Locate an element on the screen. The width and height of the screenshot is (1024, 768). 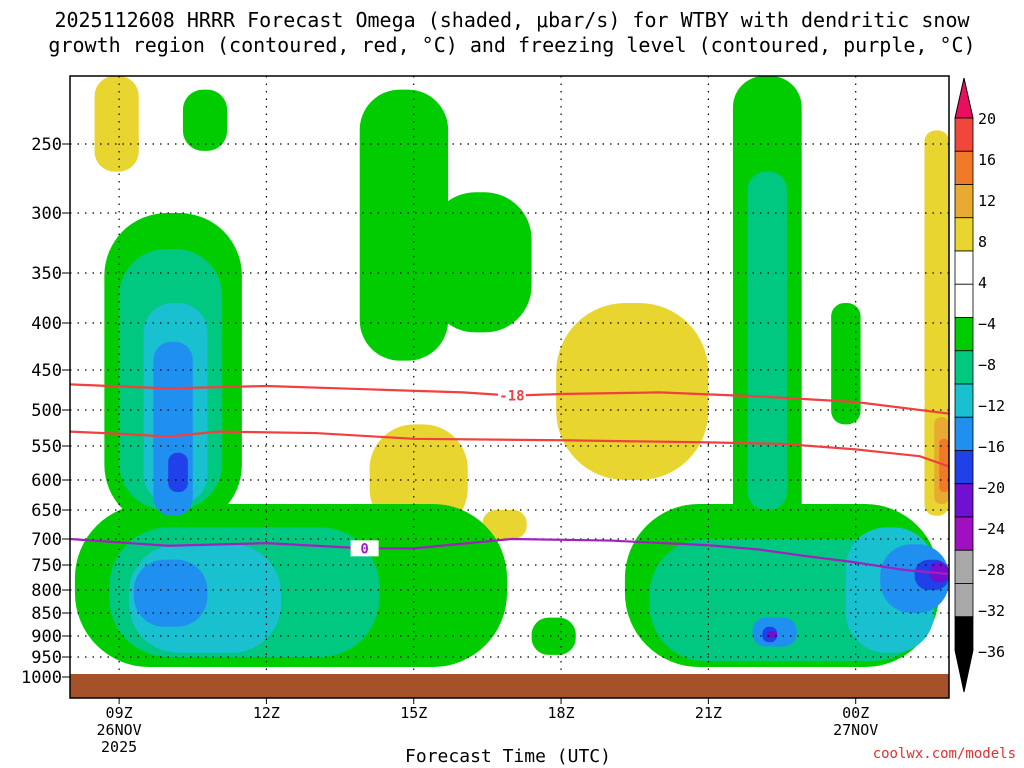
colorbar-label-13: −36 is located at coordinates (991, 652).